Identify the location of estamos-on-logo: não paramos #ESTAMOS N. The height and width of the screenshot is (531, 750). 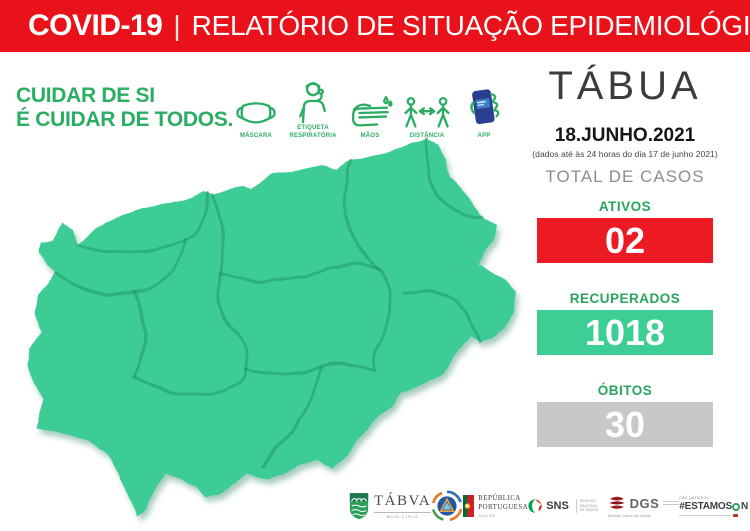
(713, 506).